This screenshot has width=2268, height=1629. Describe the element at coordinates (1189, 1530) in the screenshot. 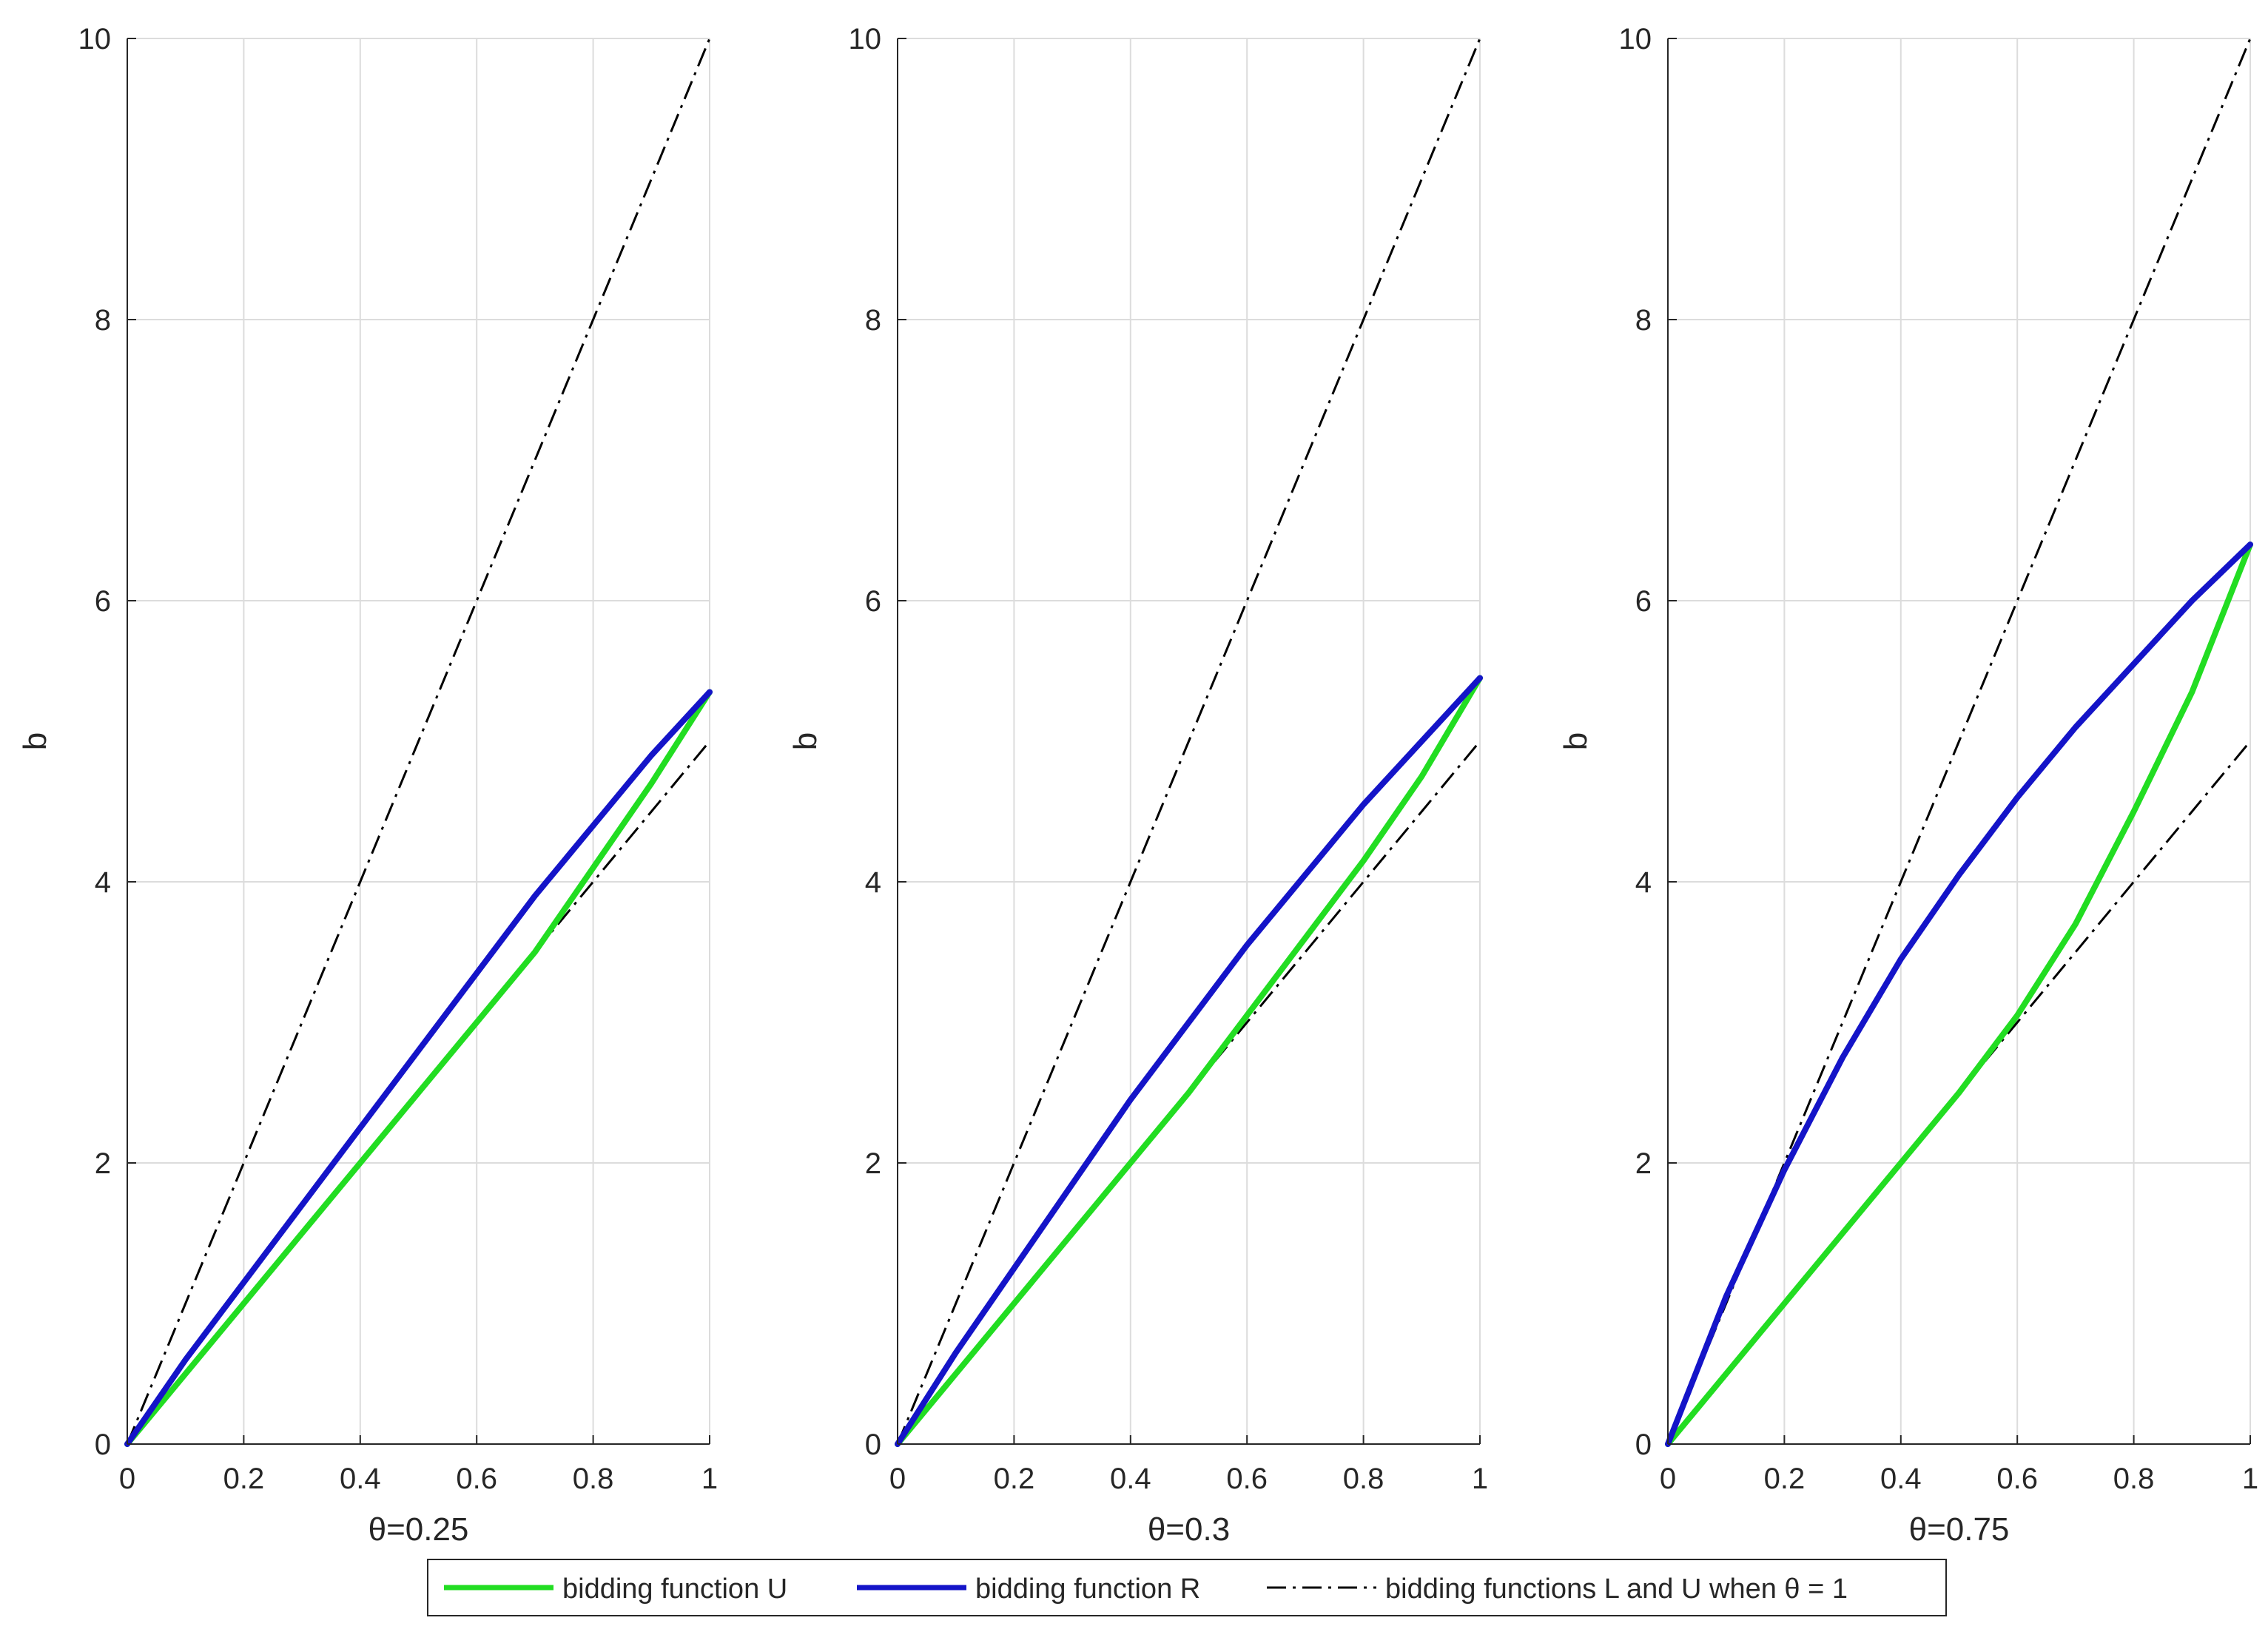

I see `x-axis-label: θ=0.3` at that location.